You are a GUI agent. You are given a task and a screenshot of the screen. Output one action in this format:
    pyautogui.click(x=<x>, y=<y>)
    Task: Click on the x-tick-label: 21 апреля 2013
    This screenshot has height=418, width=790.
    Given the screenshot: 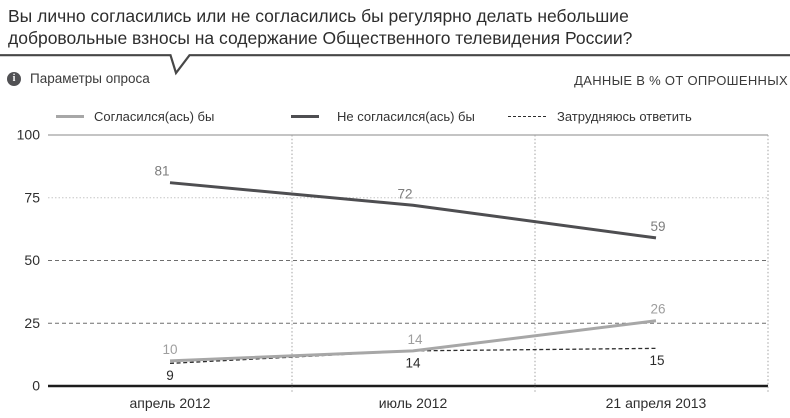 What is the action you would take?
    pyautogui.click(x=656, y=403)
    